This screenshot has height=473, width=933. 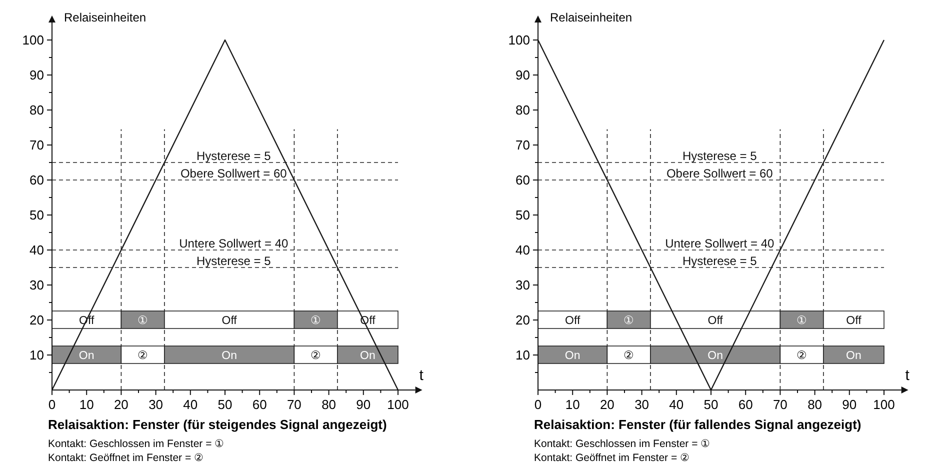 What do you see at coordinates (698, 424) in the screenshot?
I see `text: Relaisaktion: Fenster (für fallendes Signal angezeigt)` at bounding box center [698, 424].